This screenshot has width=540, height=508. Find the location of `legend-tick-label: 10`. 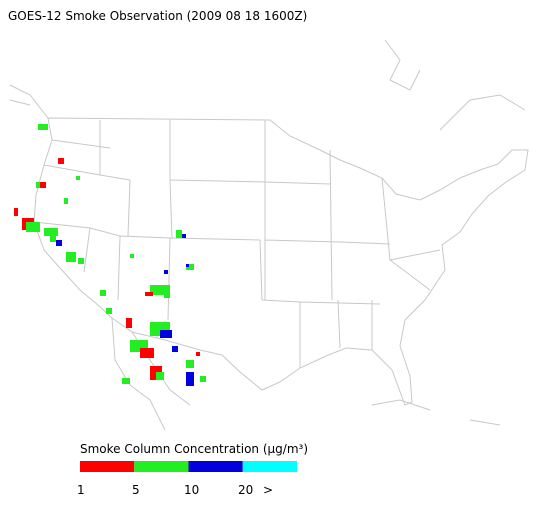

legend-tick-label: 10 is located at coordinates (191, 490).